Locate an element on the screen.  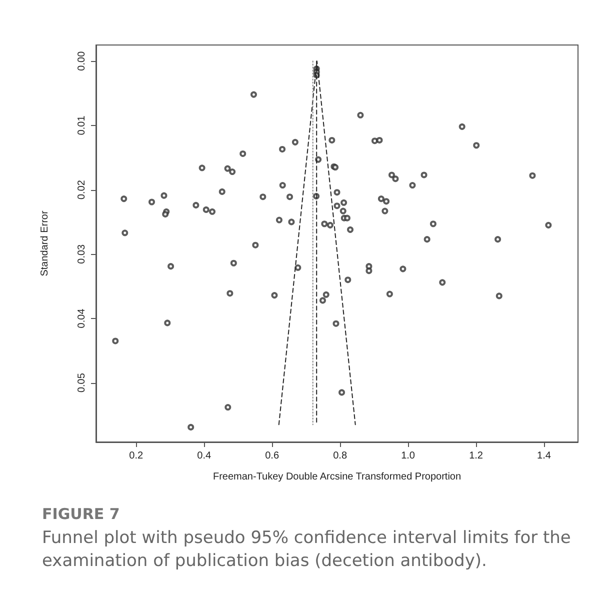
caption: FIGURE 7 is located at coordinates (81, 514).